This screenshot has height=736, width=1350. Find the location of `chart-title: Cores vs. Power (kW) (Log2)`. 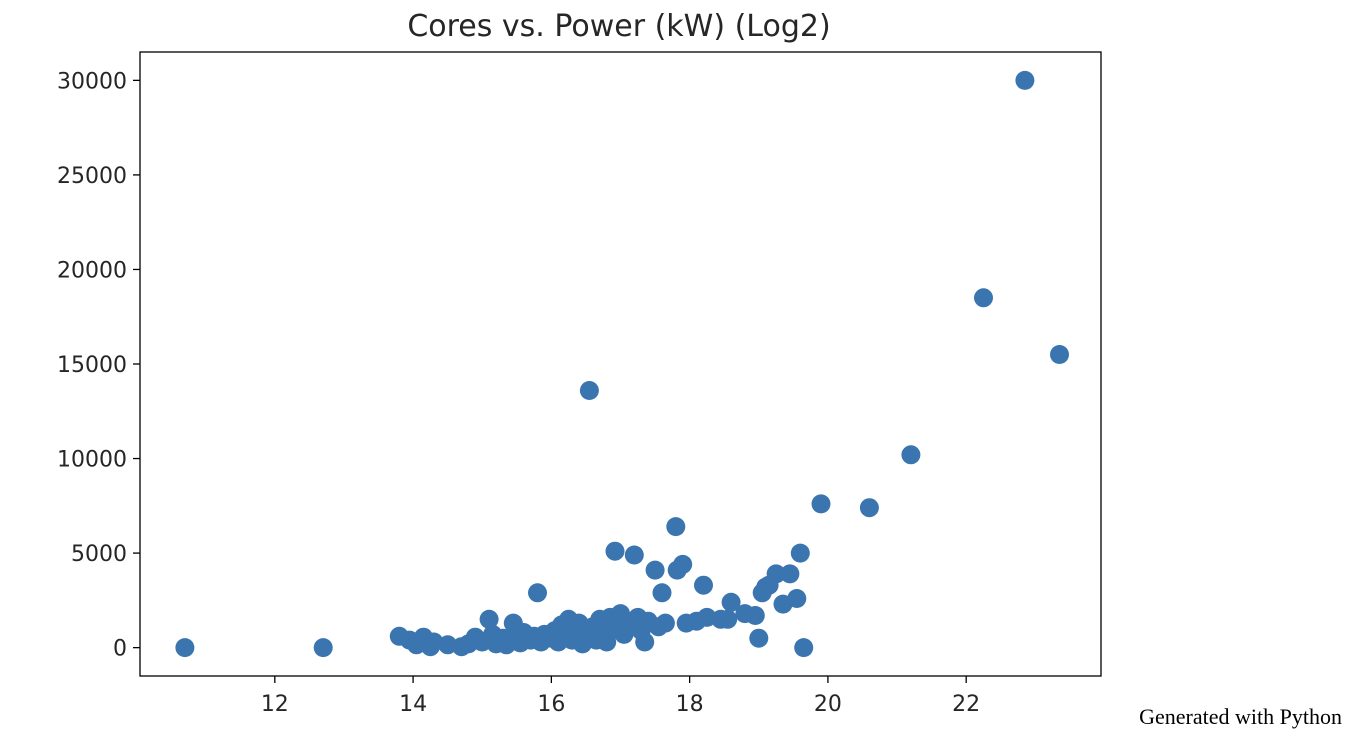

chart-title: Cores vs. Power (kW) (Log2) is located at coordinates (618, 26).